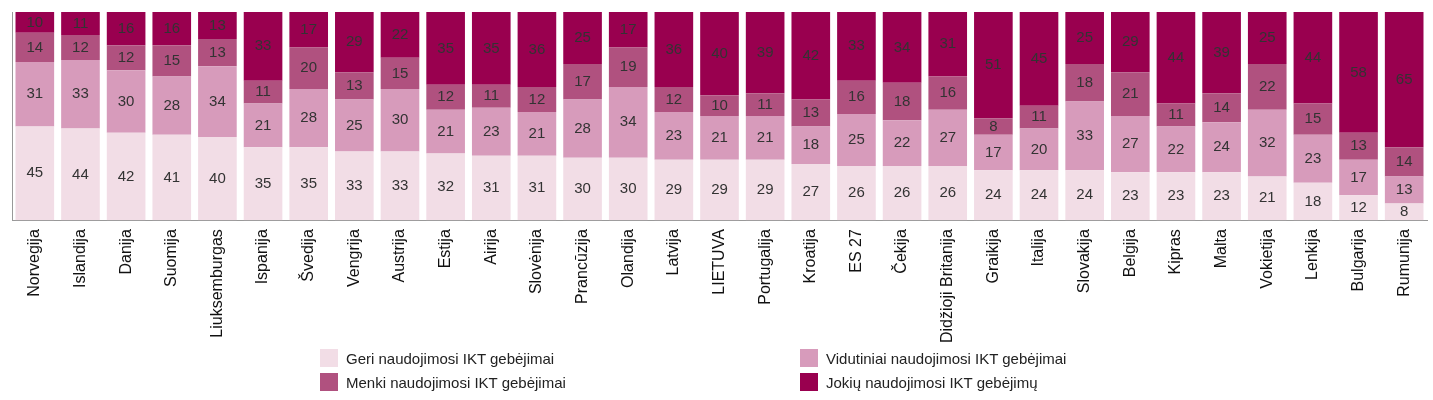 This screenshot has height=400, width=1433. Describe the element at coordinates (34, 263) in the screenshot. I see `x-tick-label: Norvegija` at that location.